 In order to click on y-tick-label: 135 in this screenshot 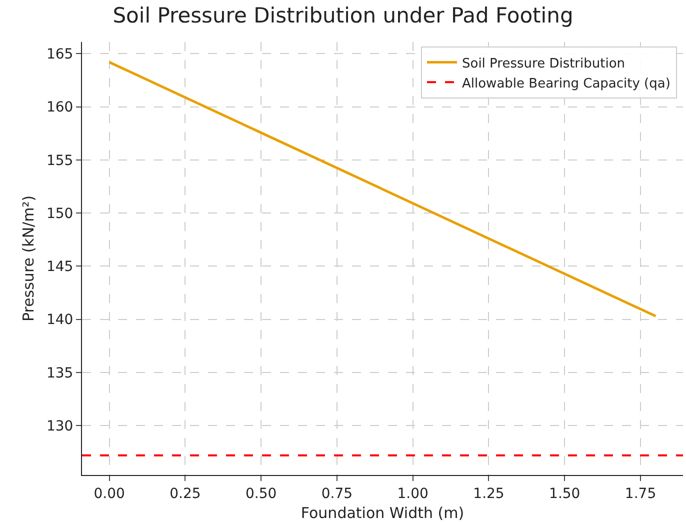, I will do `click(60, 373)`.